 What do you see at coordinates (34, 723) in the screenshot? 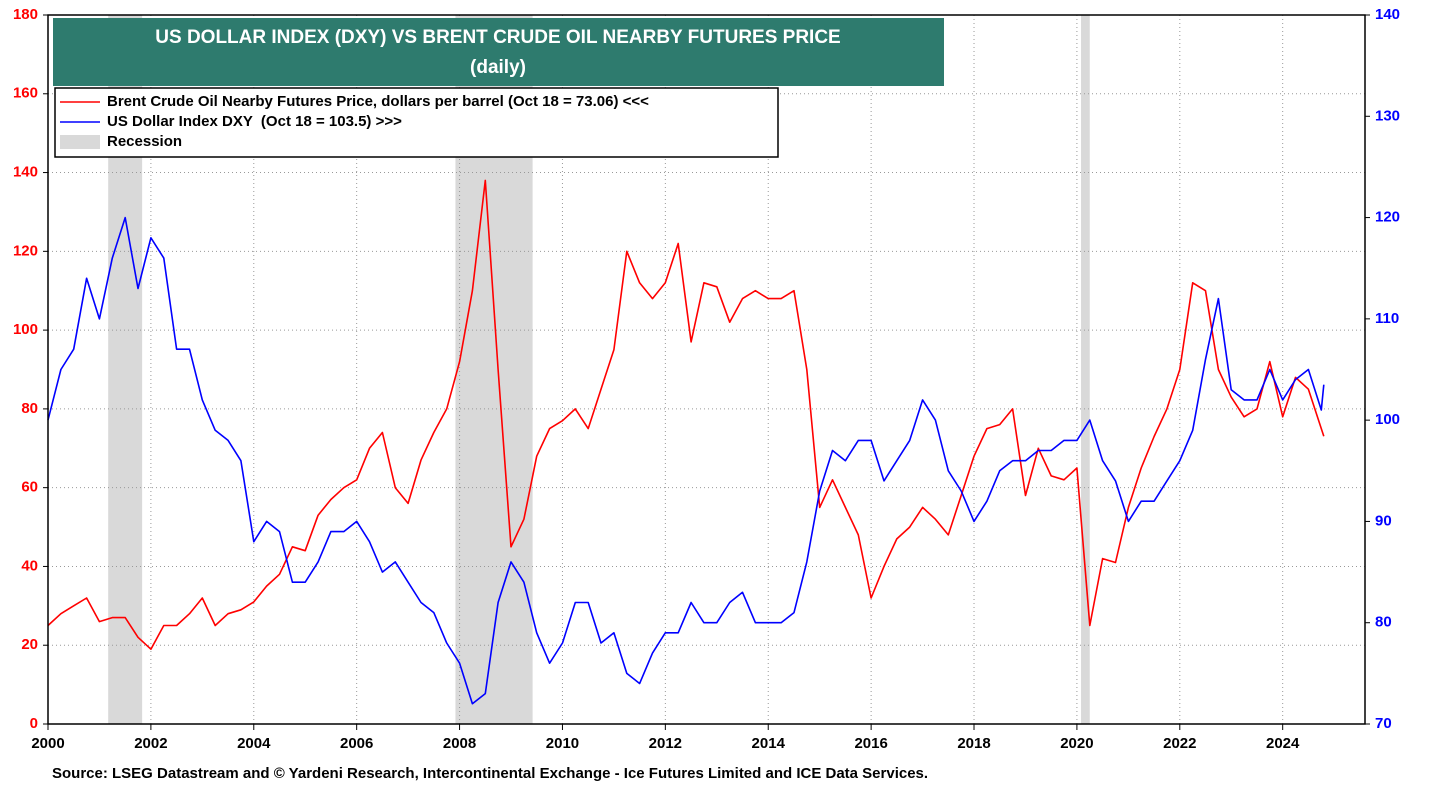
I see `y-tick-label: 0` at bounding box center [34, 723].